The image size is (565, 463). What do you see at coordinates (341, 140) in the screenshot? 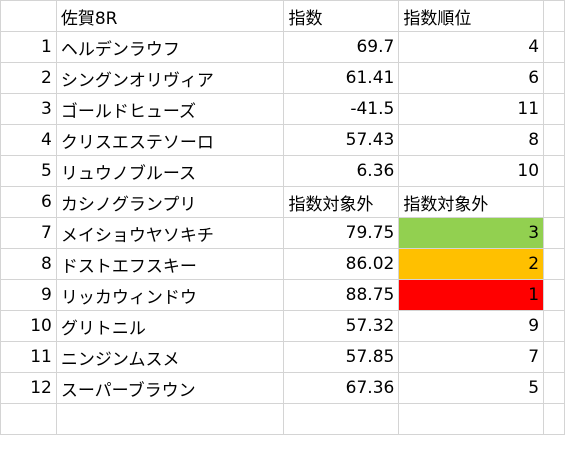
I see `index-cell: 57.43` at bounding box center [341, 140].